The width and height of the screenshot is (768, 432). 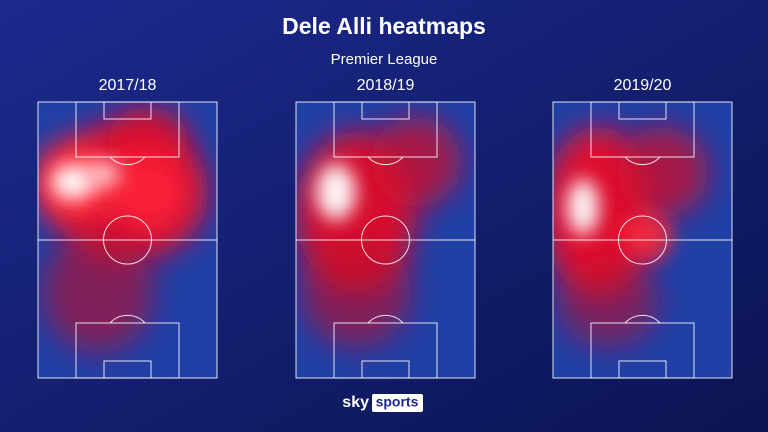 I want to click on season-label: 2019/20, so click(x=643, y=85).